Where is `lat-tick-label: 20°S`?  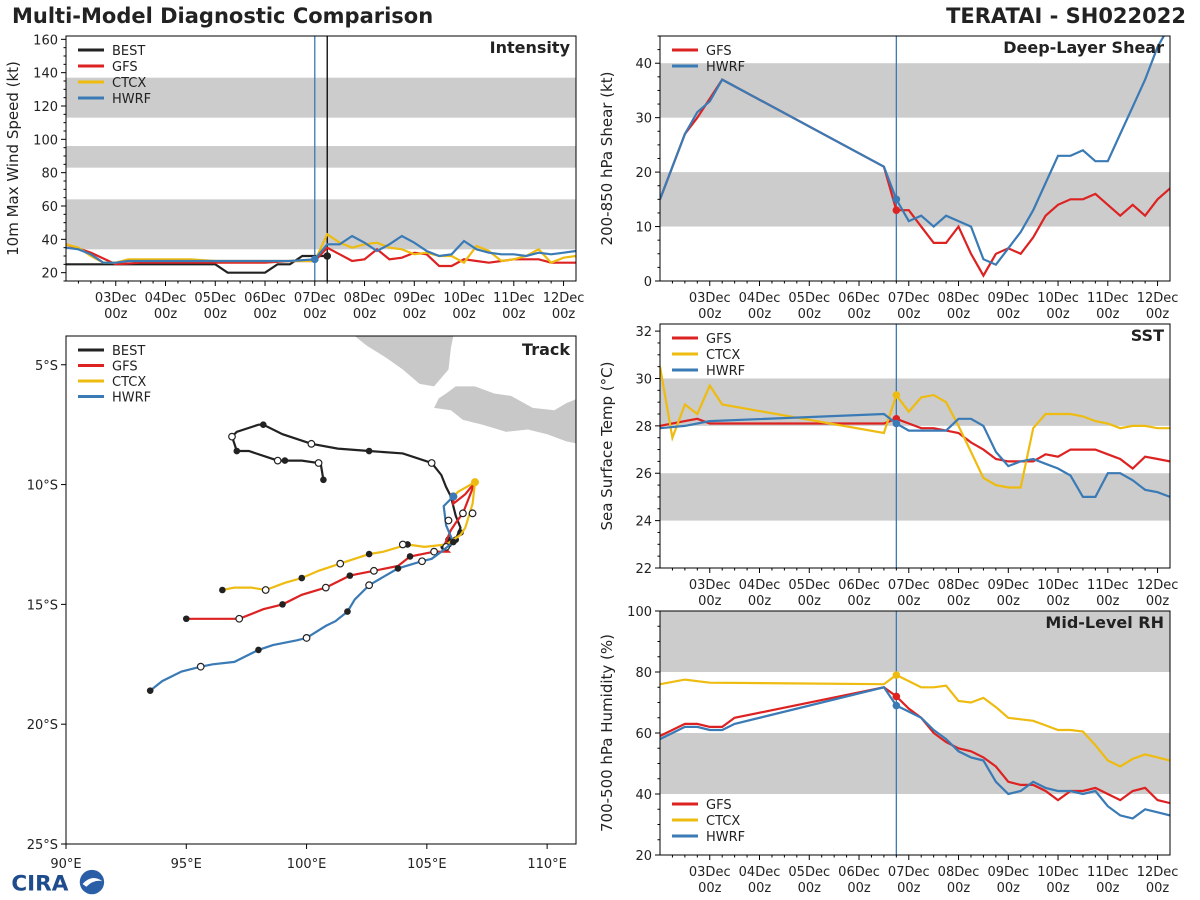
lat-tick-label: 20°S is located at coordinates (42, 725).